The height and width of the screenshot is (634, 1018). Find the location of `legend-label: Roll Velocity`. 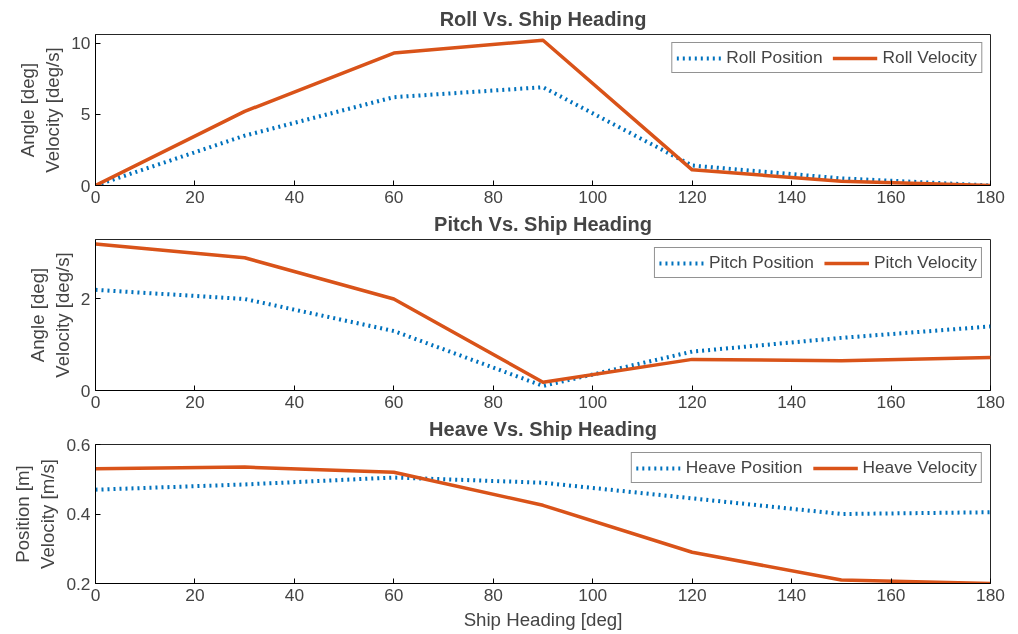

legend-label: Roll Velocity is located at coordinates (929, 57).